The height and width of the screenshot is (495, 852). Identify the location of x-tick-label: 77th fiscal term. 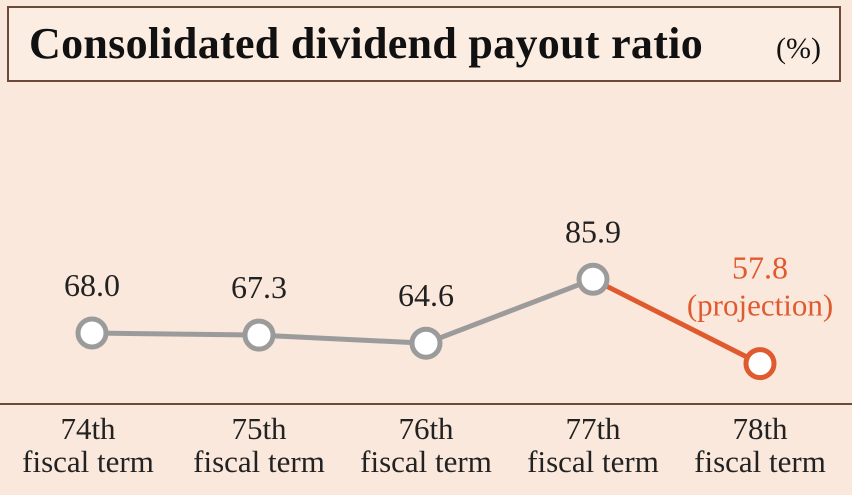
(593, 445).